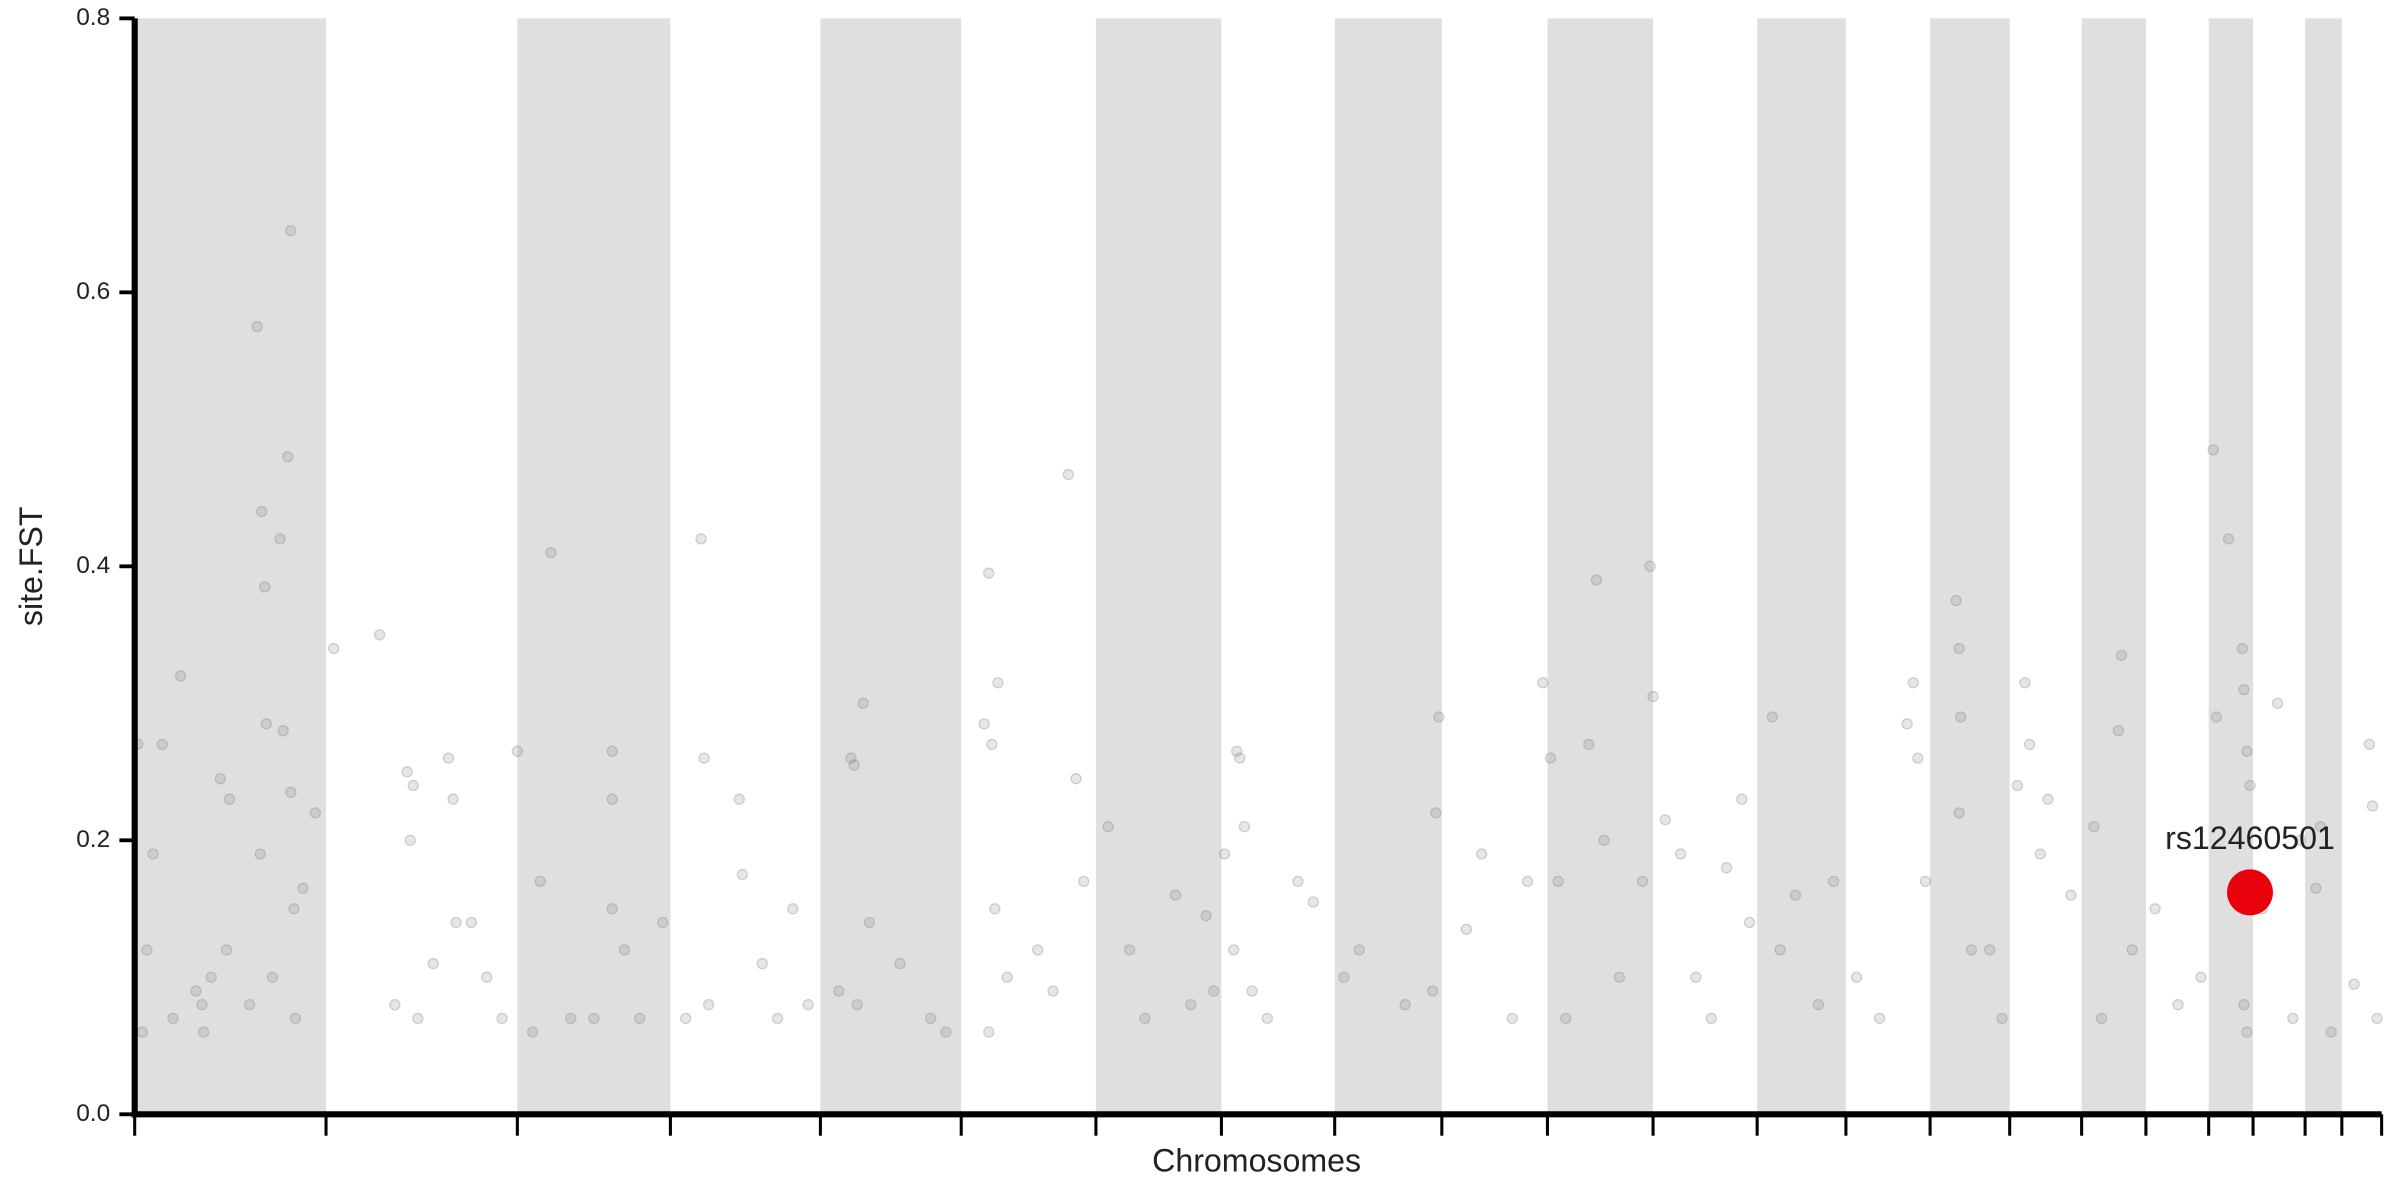 This screenshot has height=1200, width=2400. What do you see at coordinates (93, 565) in the screenshot?
I see `y-tick-label: 0.4` at bounding box center [93, 565].